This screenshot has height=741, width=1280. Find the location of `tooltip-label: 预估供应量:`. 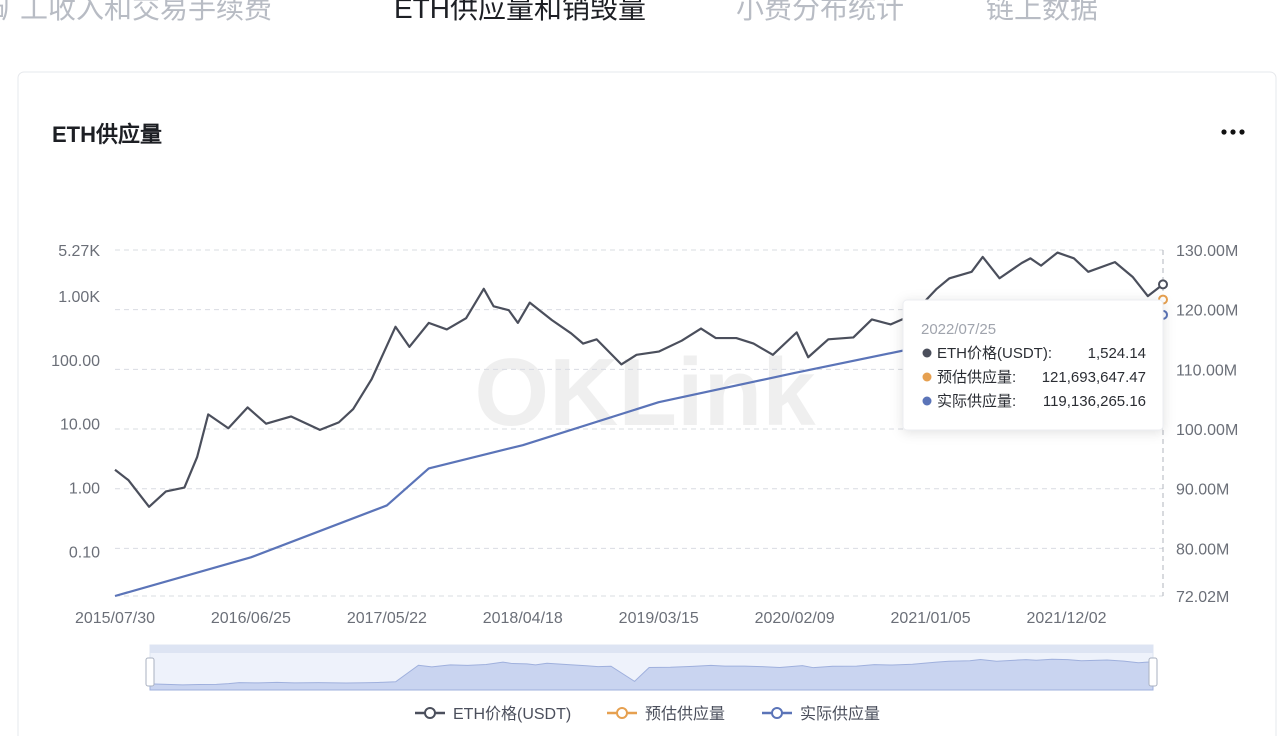

tooltip-label: 预估供应量: is located at coordinates (976, 377).